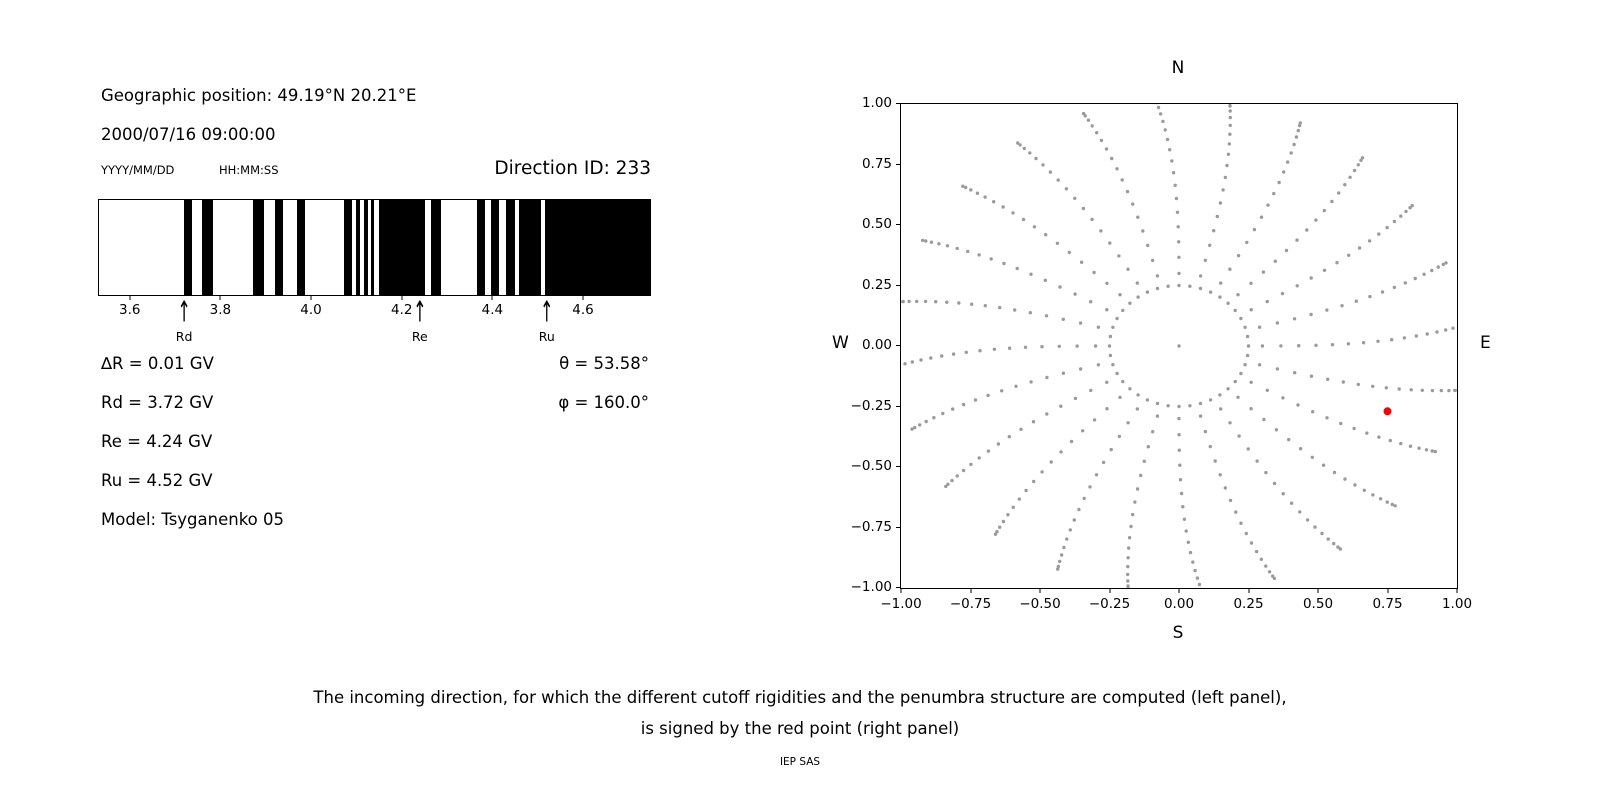  I want to click on x-tick-label: −0.75, so click(970, 604).